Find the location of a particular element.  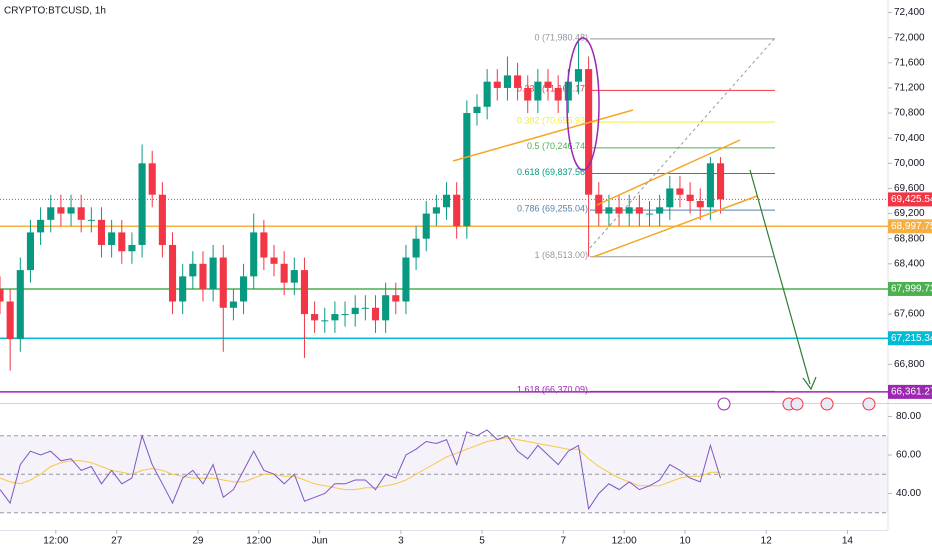

fib-label: 0.5 (70,246.74) is located at coordinates (557, 146).